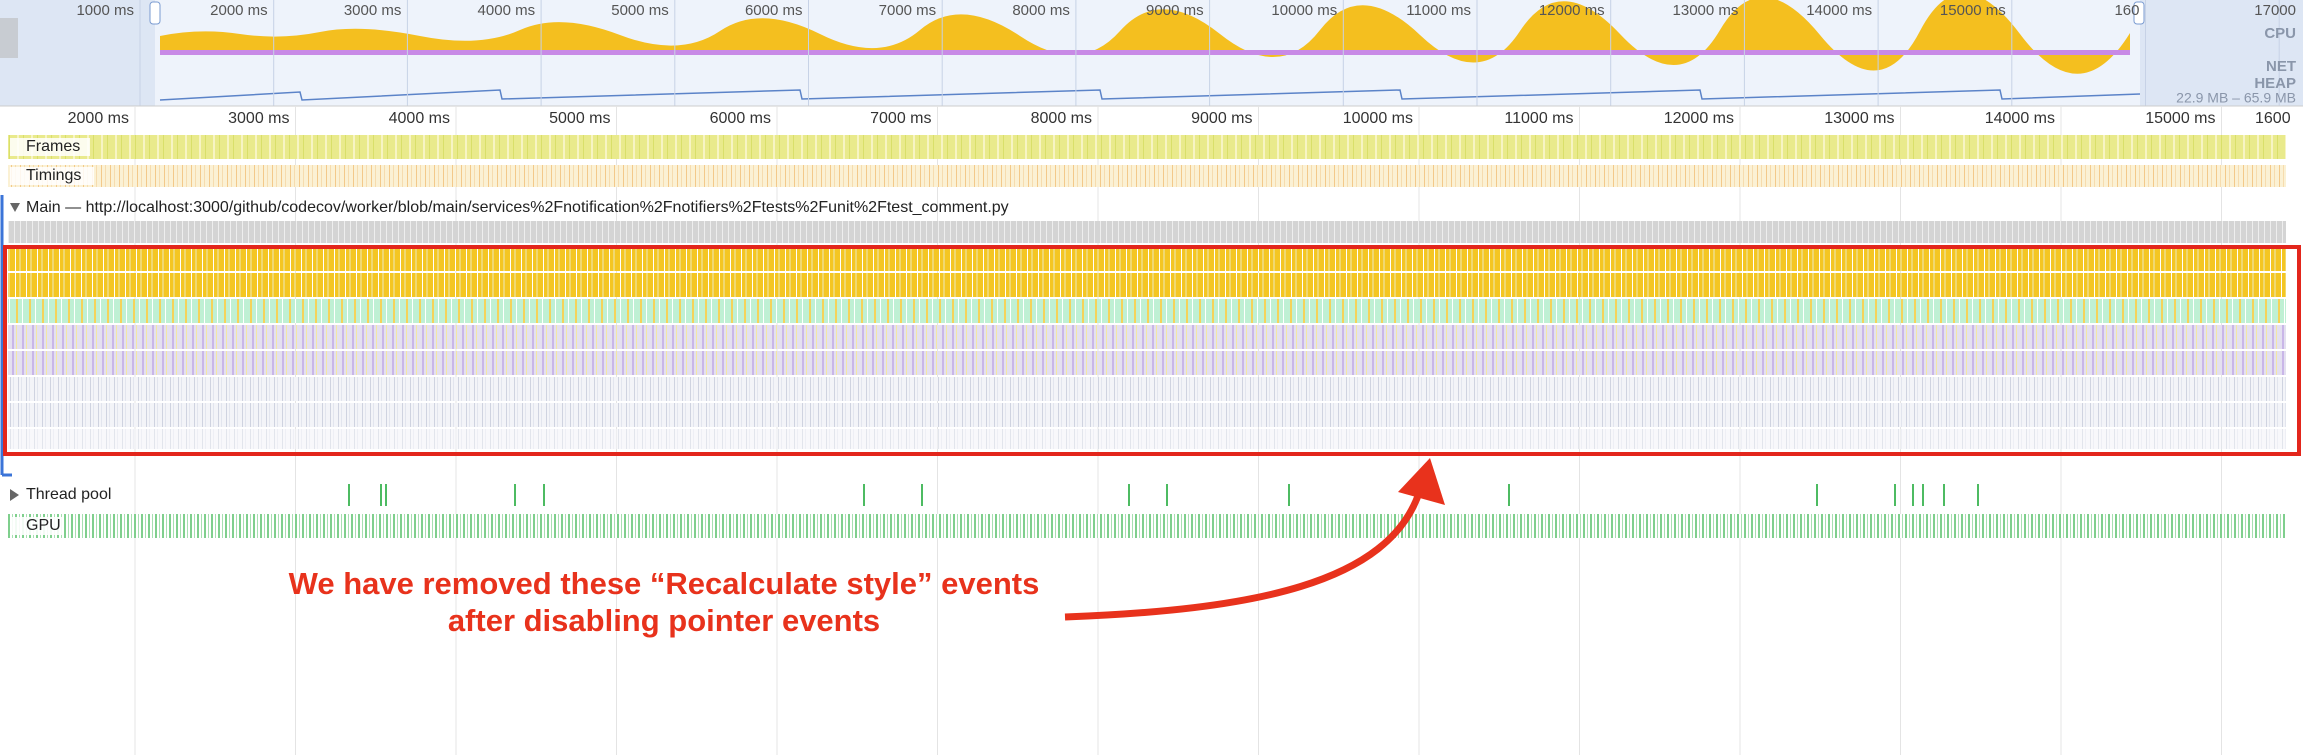  Describe the element at coordinates (2236, 98) in the screenshot. I see `heap-range: 22.9 MB – 65.9 MB` at that location.